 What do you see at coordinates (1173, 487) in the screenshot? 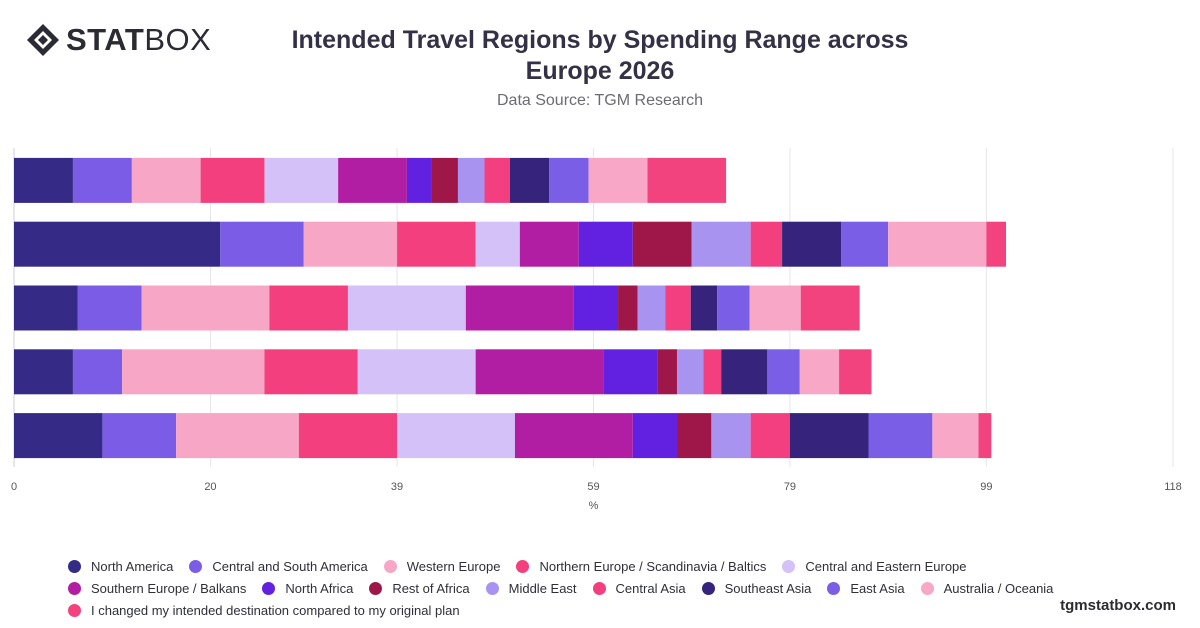
I see `x-tick-label: 118` at bounding box center [1173, 487].